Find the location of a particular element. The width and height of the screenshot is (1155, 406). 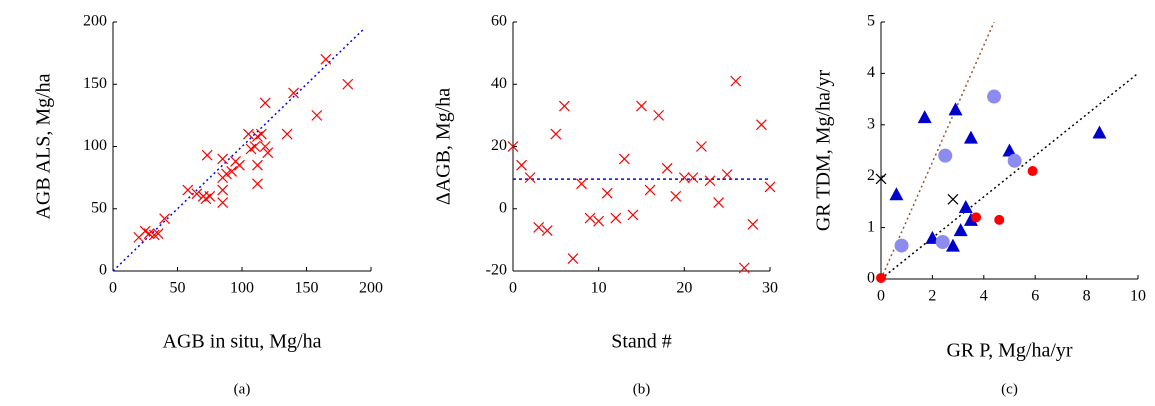

x-tick-label: 20 is located at coordinates (684, 288).